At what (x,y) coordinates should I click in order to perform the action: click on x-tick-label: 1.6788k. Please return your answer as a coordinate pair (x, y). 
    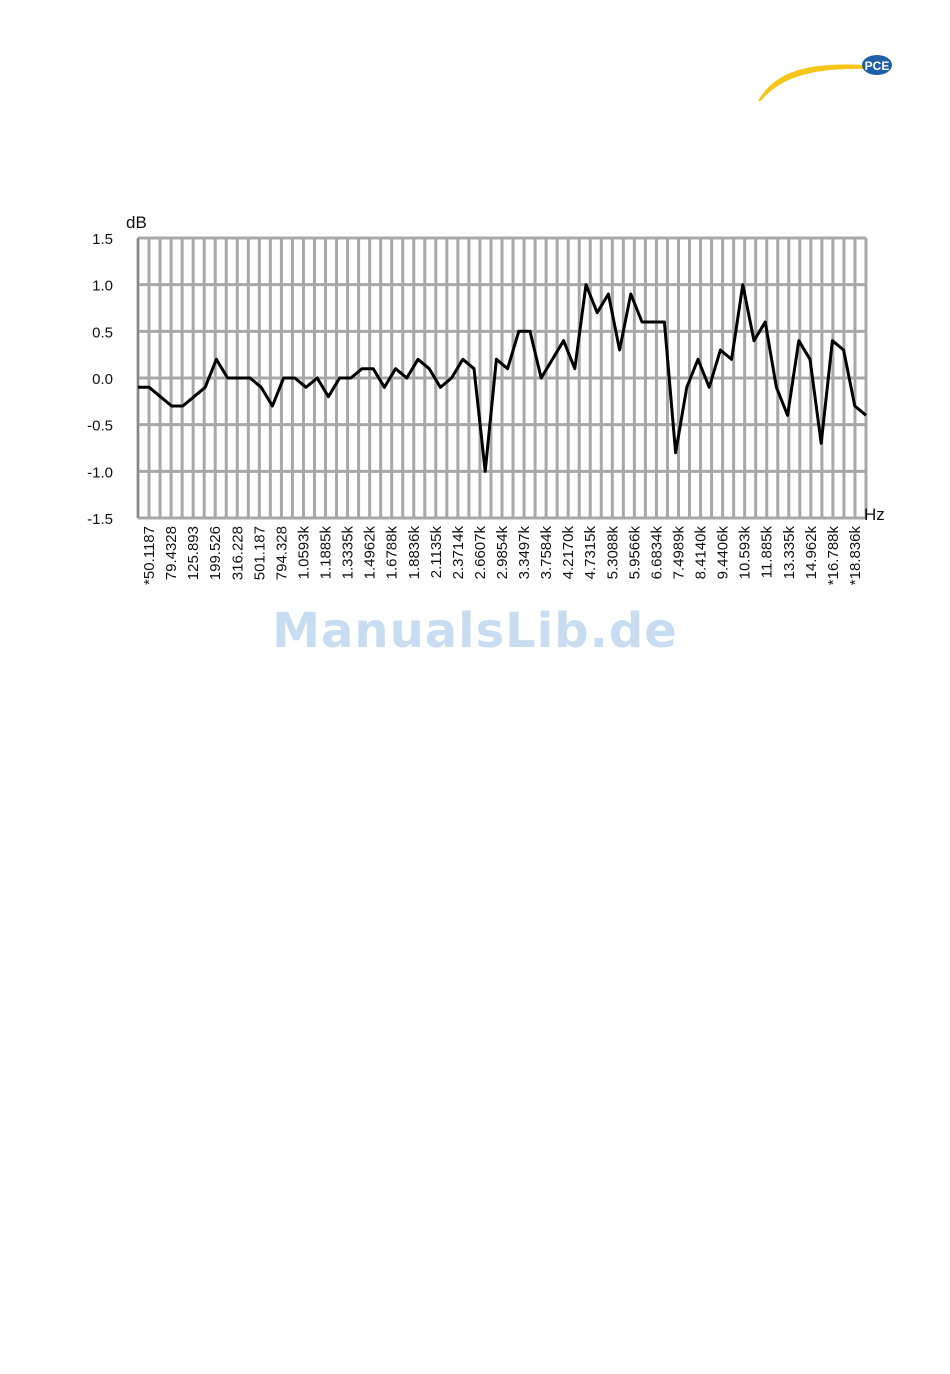
    Looking at the image, I should click on (392, 553).